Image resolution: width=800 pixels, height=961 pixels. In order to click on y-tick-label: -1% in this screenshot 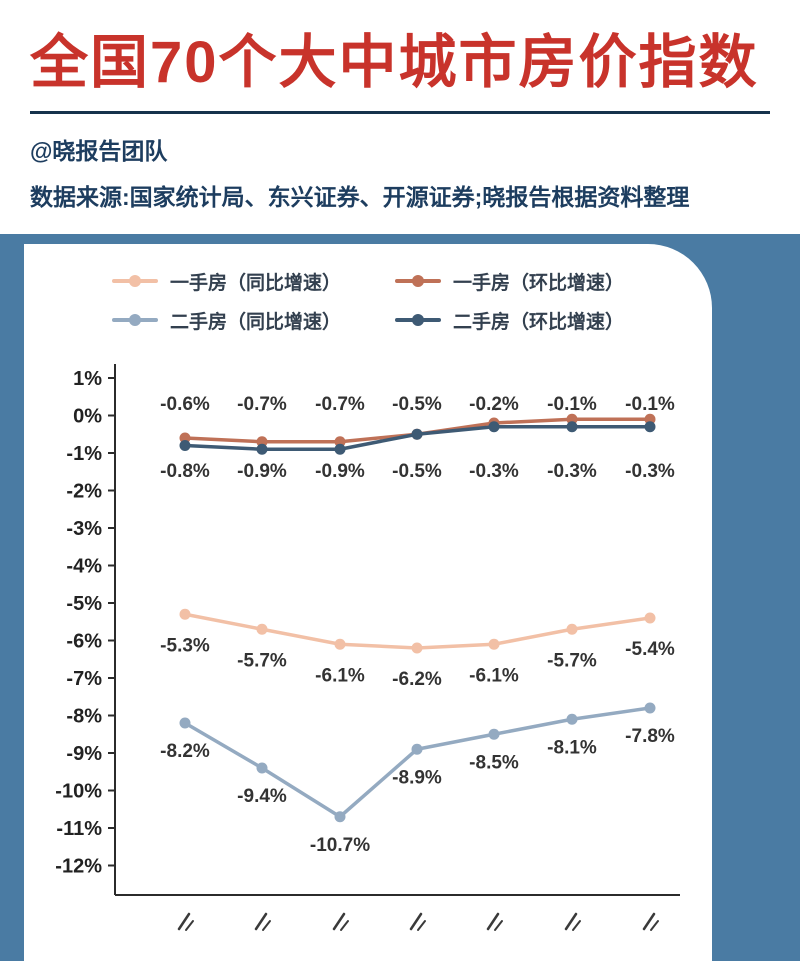, I will do `click(84, 454)`.